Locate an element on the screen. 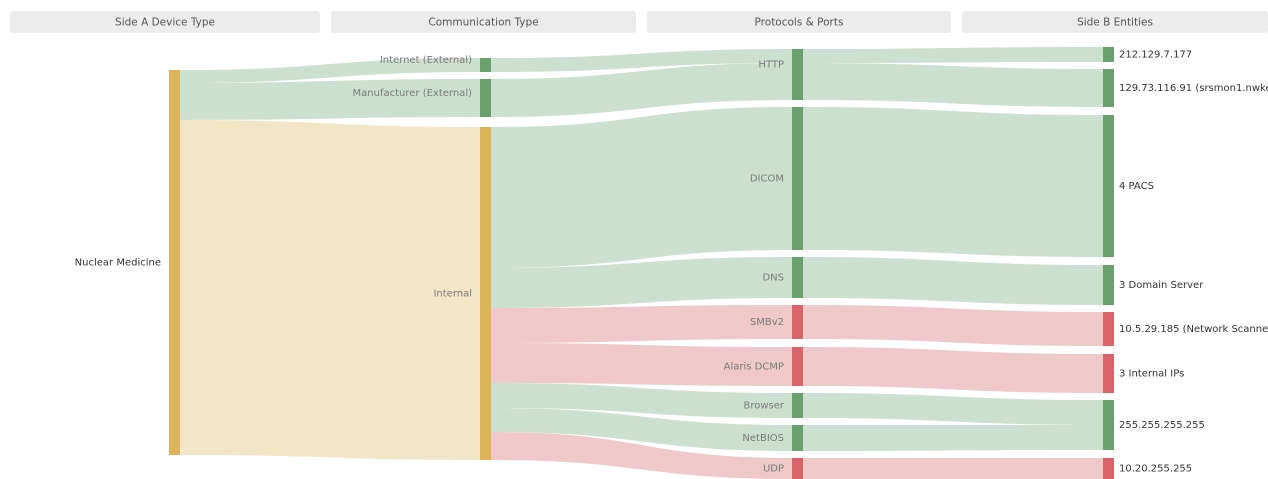 The height and width of the screenshot is (479, 1268). node-label: Alaris DCMP is located at coordinates (754, 367).